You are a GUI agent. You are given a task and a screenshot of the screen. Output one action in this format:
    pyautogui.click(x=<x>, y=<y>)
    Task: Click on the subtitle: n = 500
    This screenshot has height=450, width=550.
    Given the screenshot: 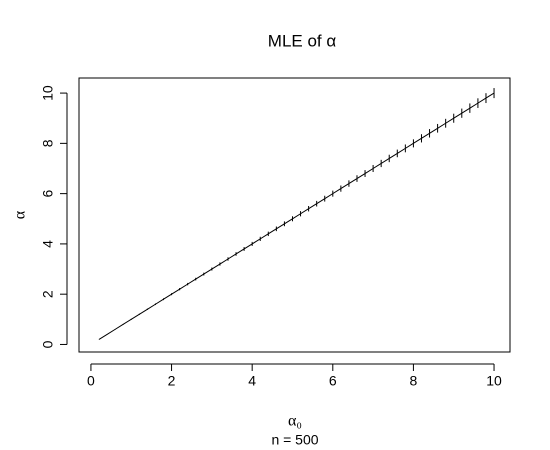 What is the action you would take?
    pyautogui.click(x=294, y=440)
    